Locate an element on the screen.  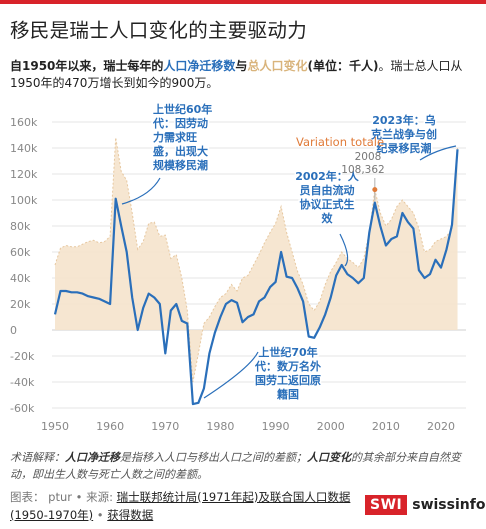
y-tick-label: 160k is located at coordinates (24, 122).